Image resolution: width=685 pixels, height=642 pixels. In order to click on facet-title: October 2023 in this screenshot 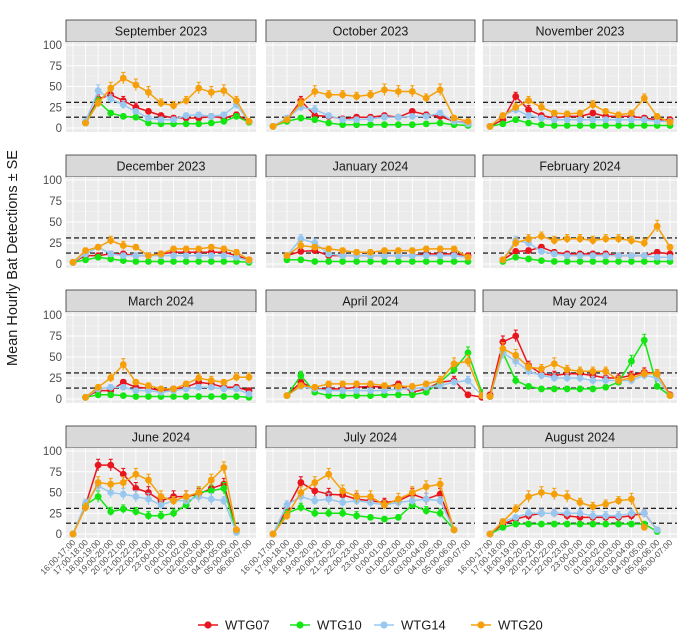, I will do `click(371, 32)`.